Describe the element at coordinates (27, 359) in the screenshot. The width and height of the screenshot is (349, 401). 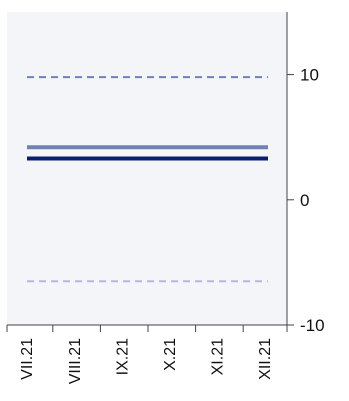
I see `x-tick-label: VII.21` at that location.